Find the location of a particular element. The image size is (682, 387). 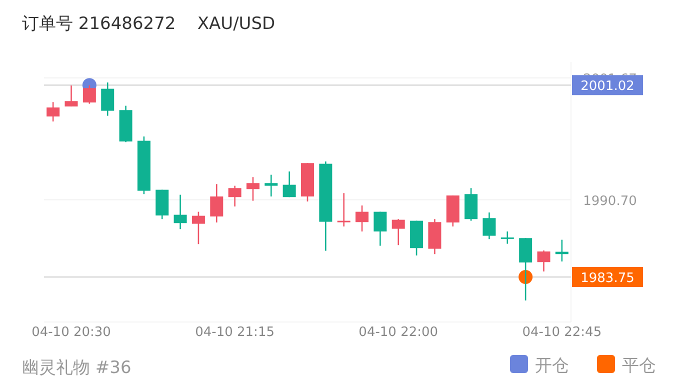

y-tick-label: 1990.70 is located at coordinates (610, 201).